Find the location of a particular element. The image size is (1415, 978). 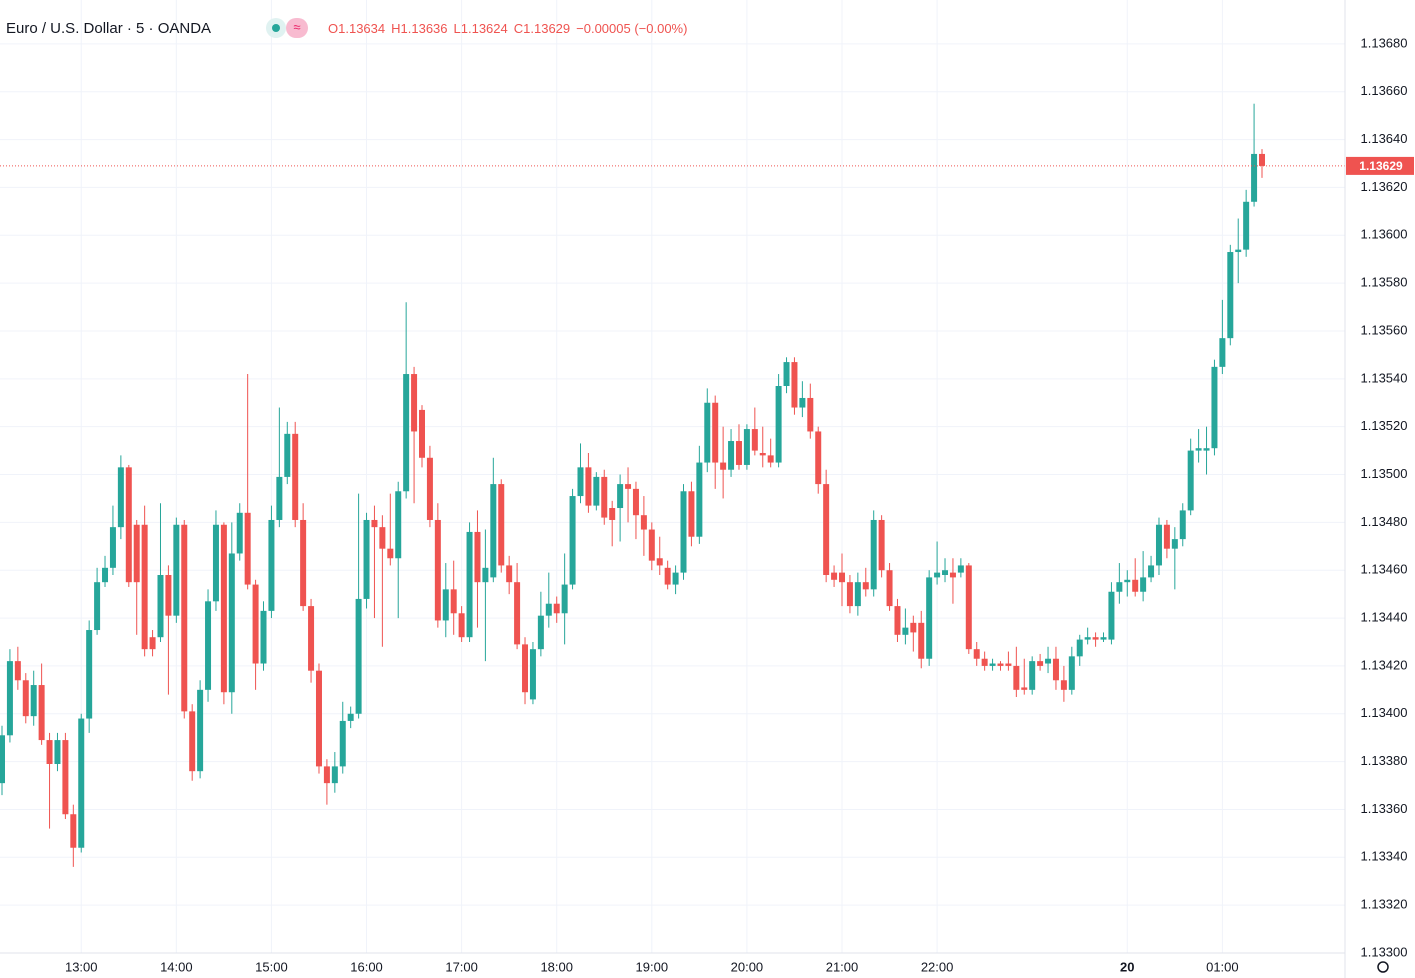

ohlc-key: H is located at coordinates (395, 28).